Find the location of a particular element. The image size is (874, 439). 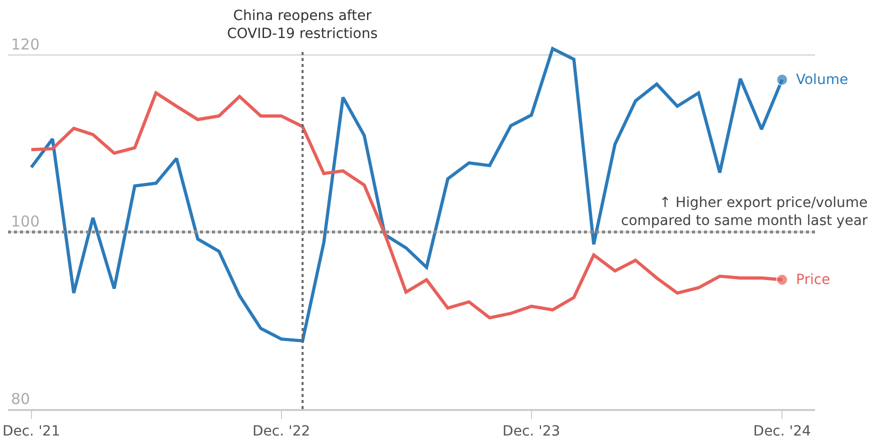

series-label: Price is located at coordinates (813, 280).